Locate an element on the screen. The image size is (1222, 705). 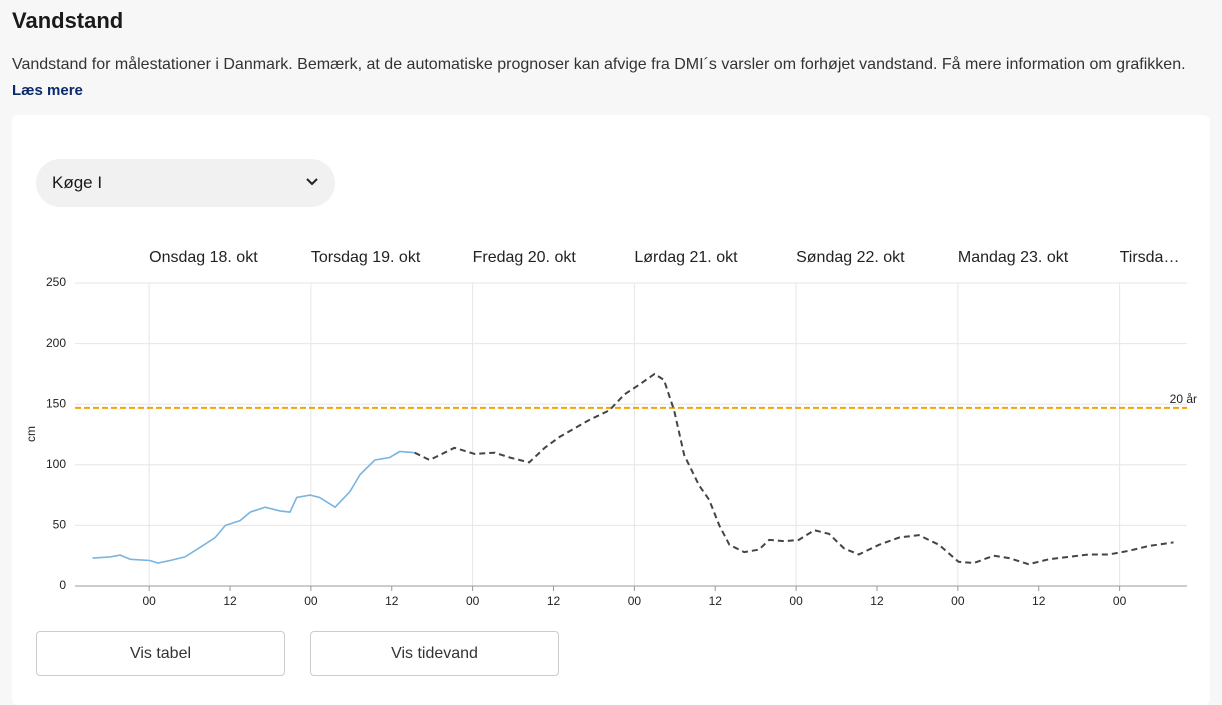
station-select: Køge I is located at coordinates (185, 183).